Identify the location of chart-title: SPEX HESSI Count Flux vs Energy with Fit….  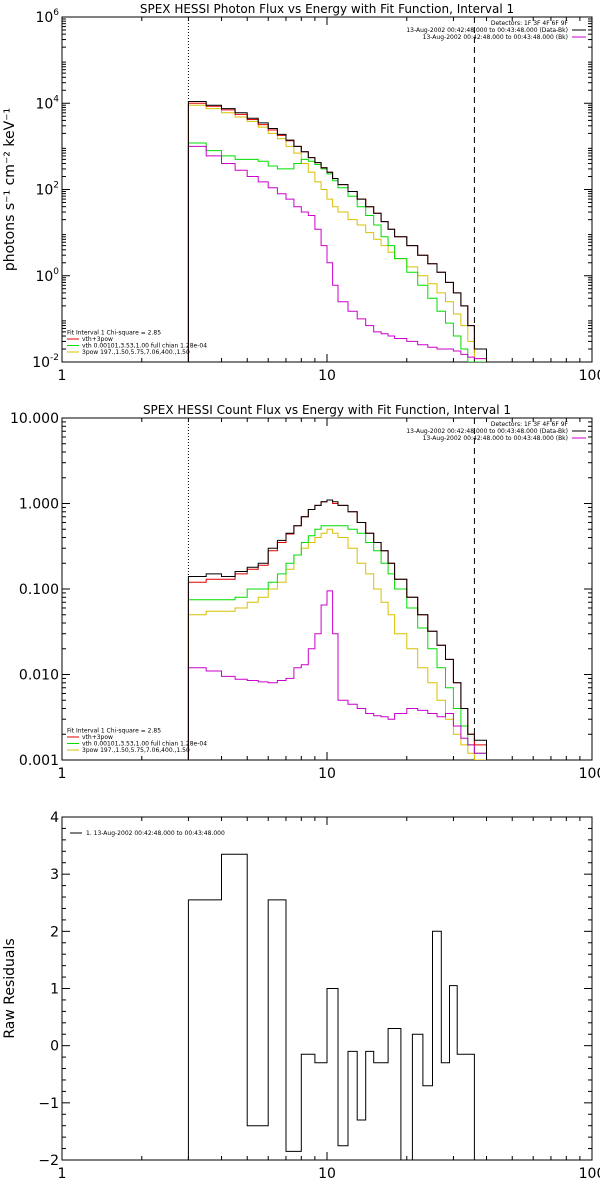
(327, 410).